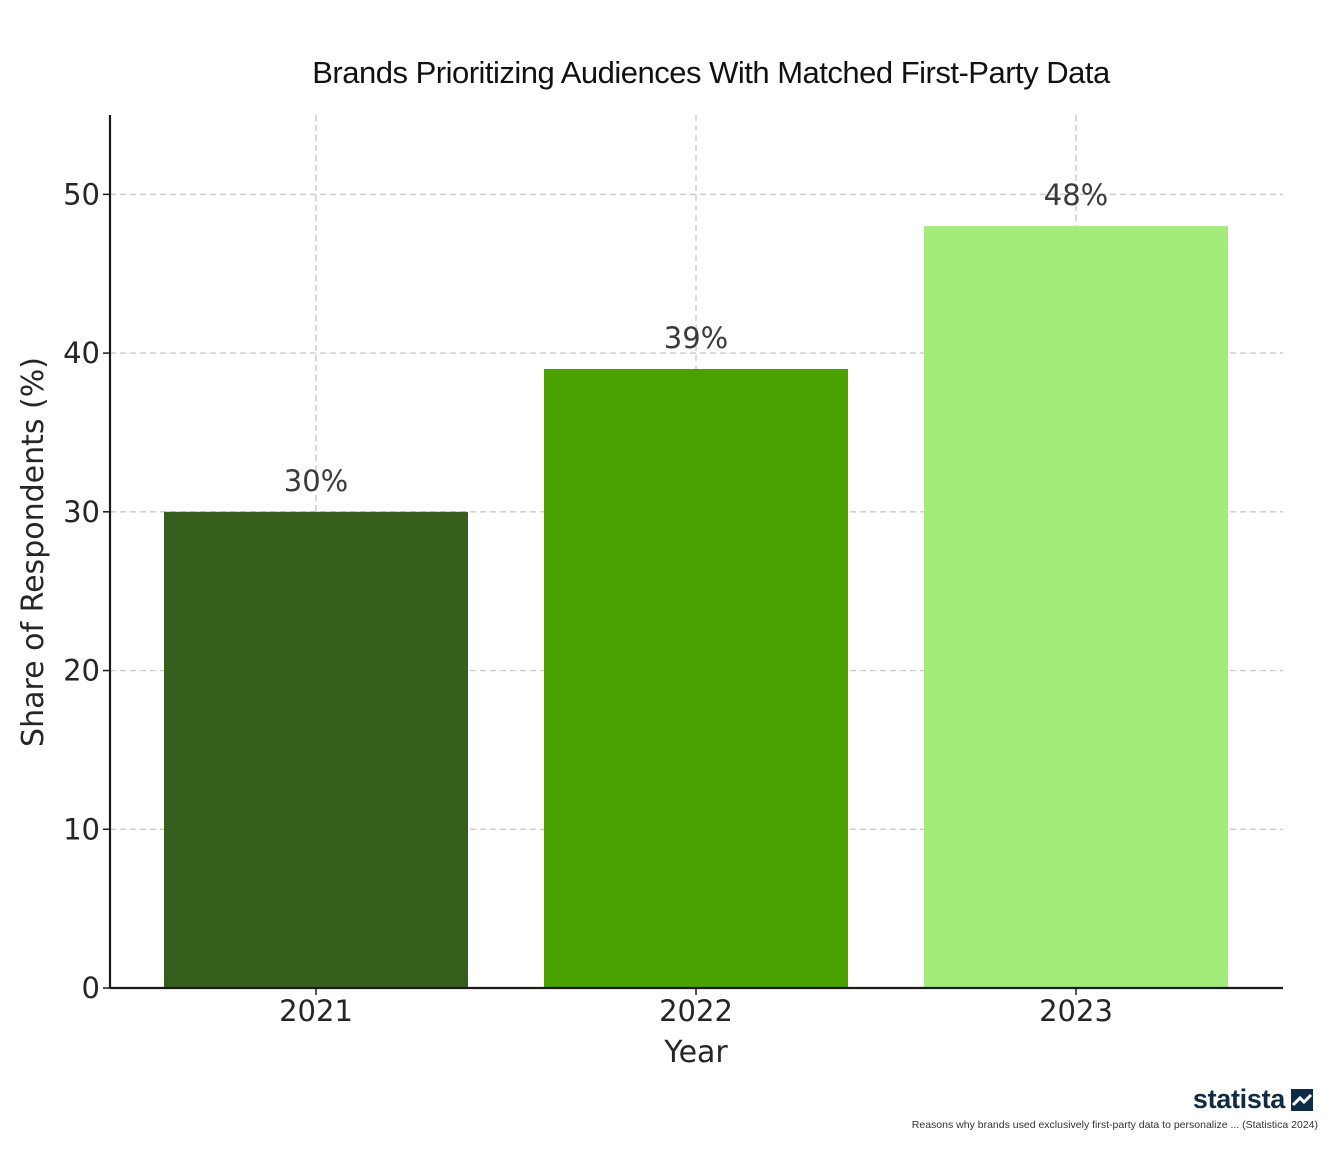 This screenshot has width=1343, height=1155. What do you see at coordinates (81, 671) in the screenshot?
I see `y-tick-label: 20` at bounding box center [81, 671].